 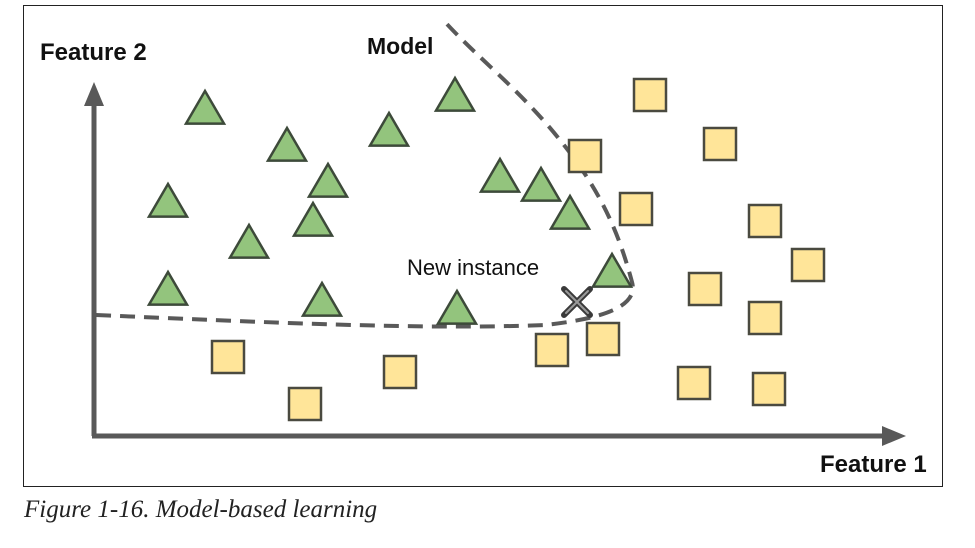 I want to click on figure-caption: Figure 1-16. Model-based learning, so click(x=201, y=509).